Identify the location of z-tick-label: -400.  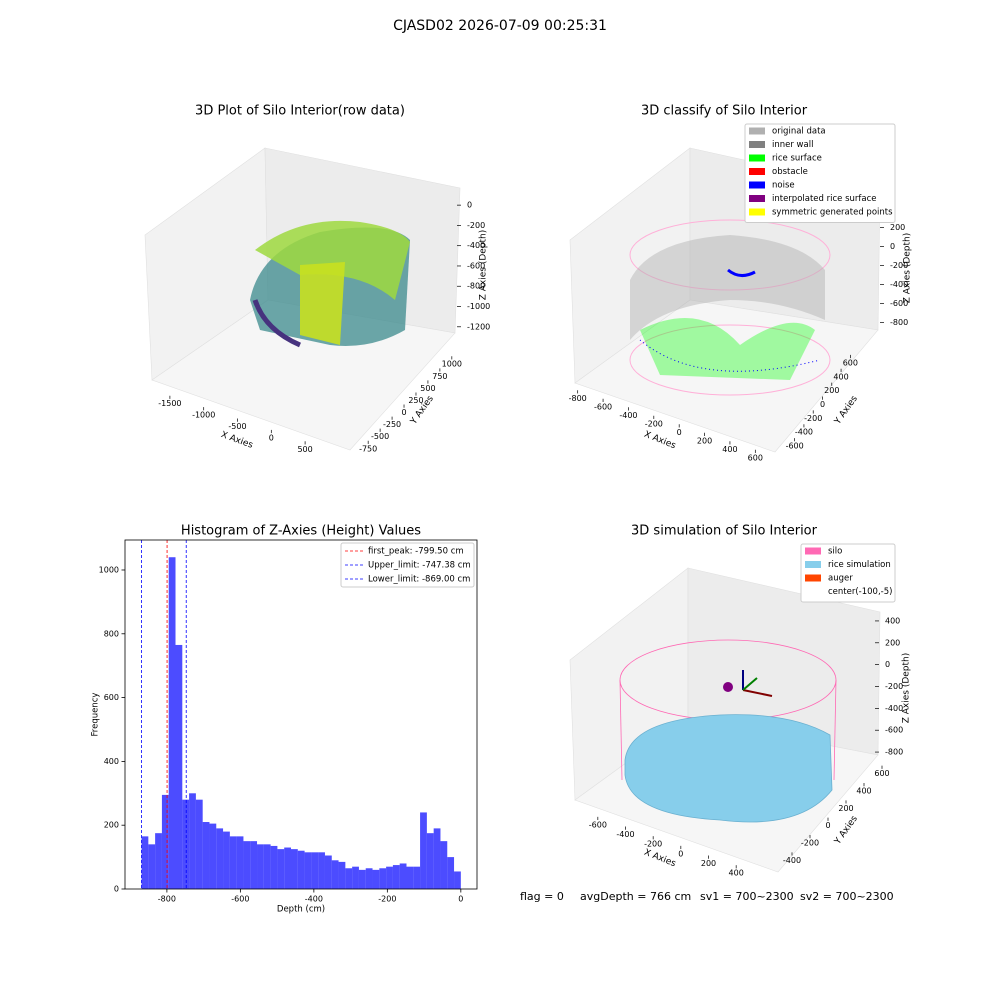
(899, 284).